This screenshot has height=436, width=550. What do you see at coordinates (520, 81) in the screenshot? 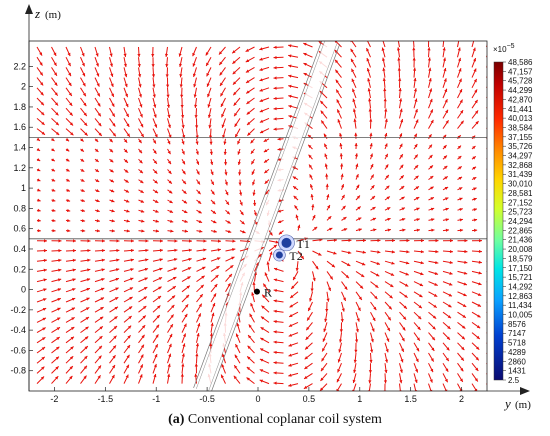
I see `colorbar-tick-label: 45,728` at bounding box center [520, 81].